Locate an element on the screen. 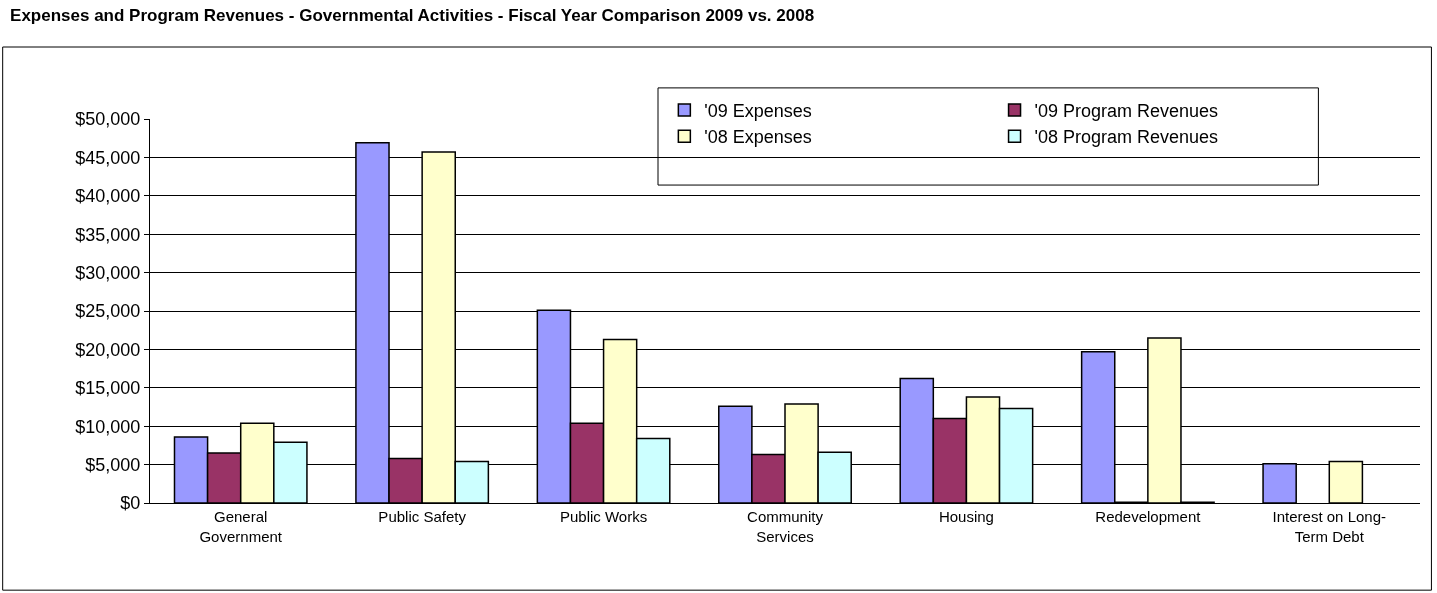  y-tick-label: $0 is located at coordinates (130, 503).